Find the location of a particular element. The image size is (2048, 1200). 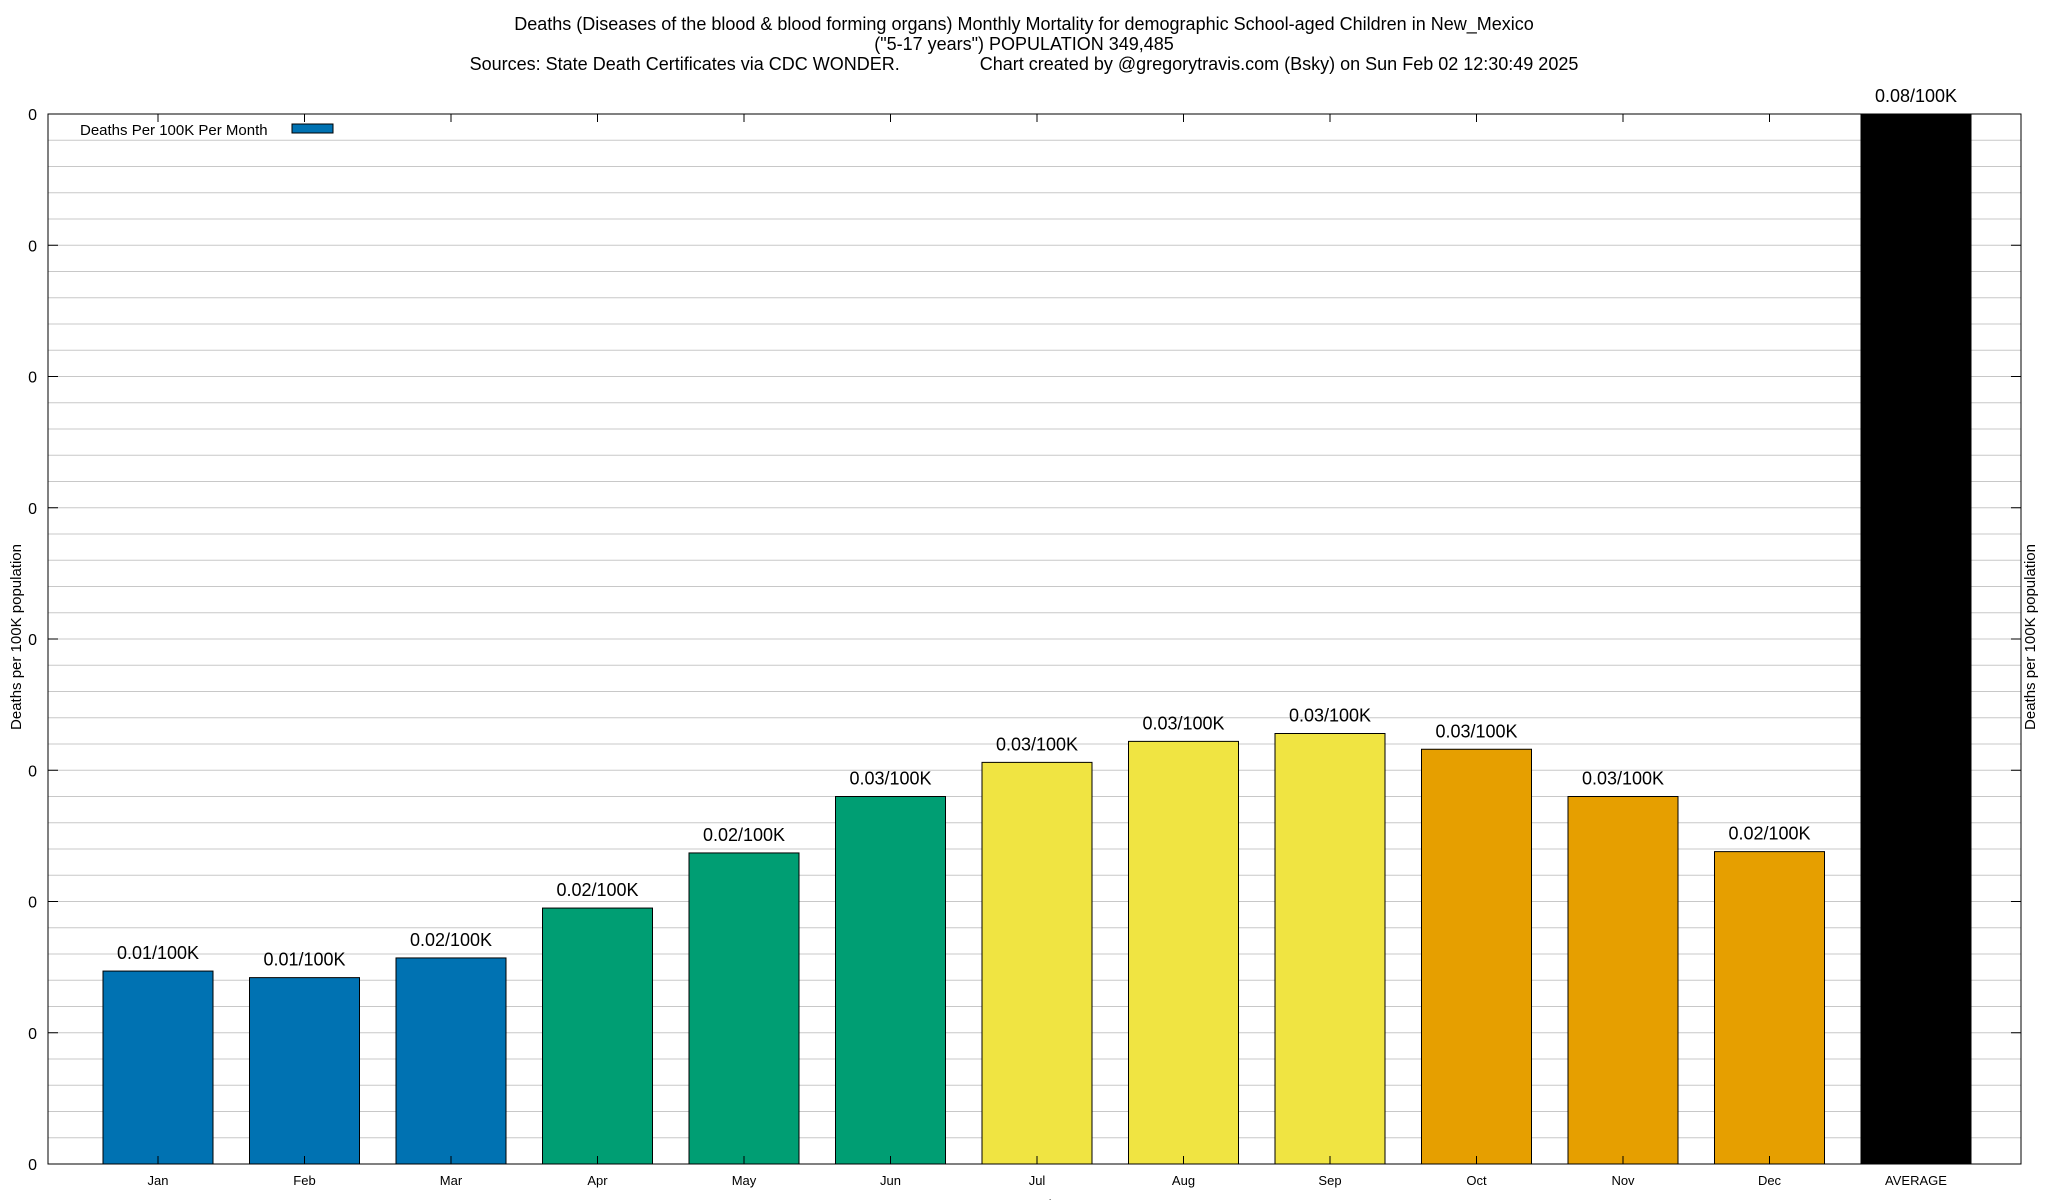

x-tick-label: Jul is located at coordinates (1037, 1180).